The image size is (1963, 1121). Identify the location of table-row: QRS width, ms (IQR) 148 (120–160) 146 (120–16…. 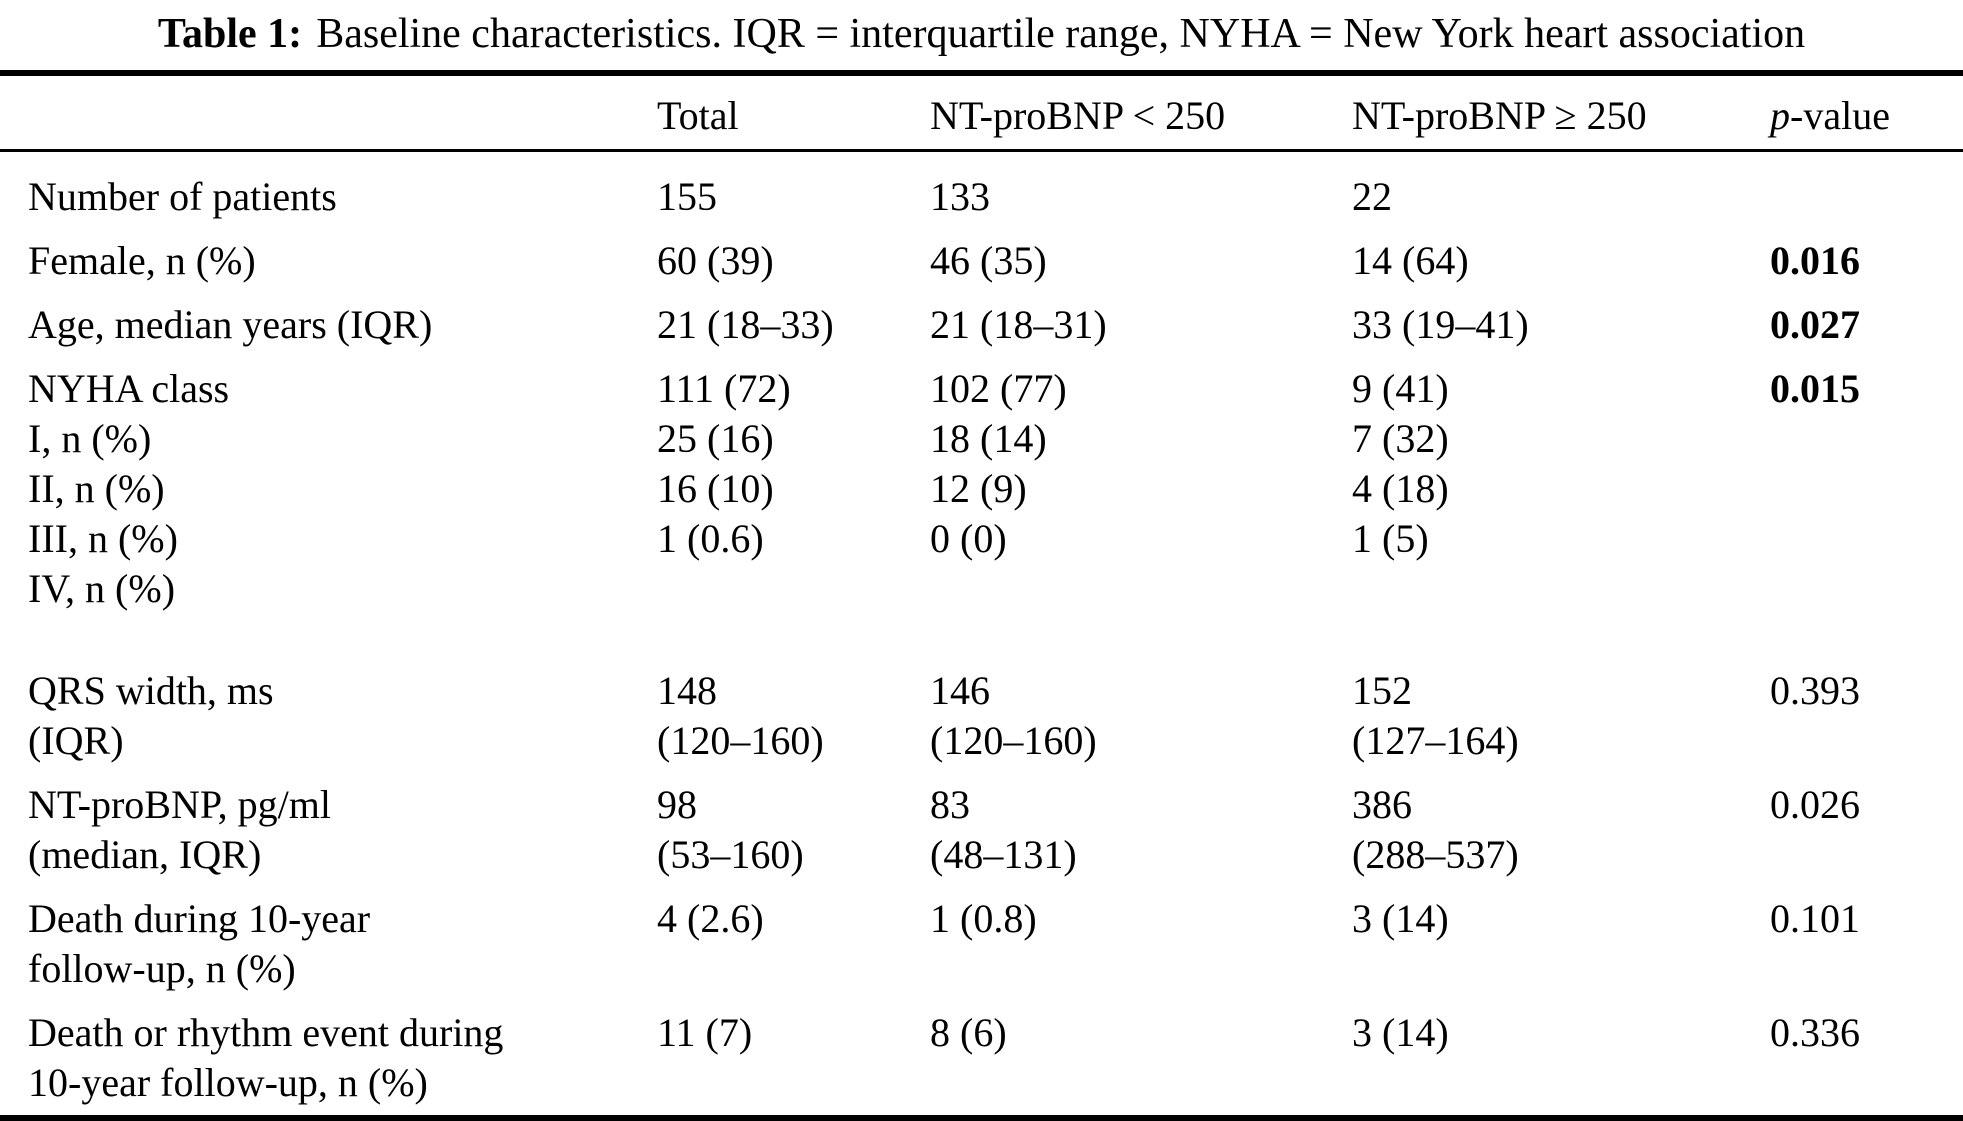
(981, 697).